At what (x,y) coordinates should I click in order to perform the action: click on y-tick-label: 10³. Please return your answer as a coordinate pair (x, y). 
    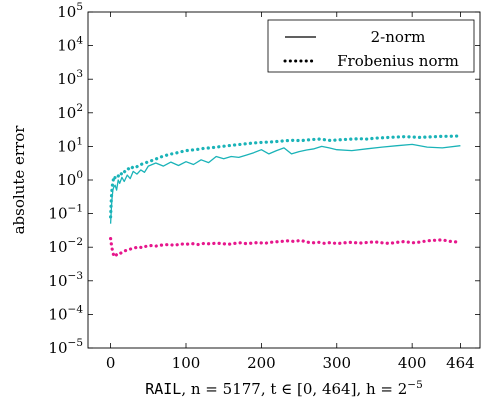
    Looking at the image, I should click on (70, 78).